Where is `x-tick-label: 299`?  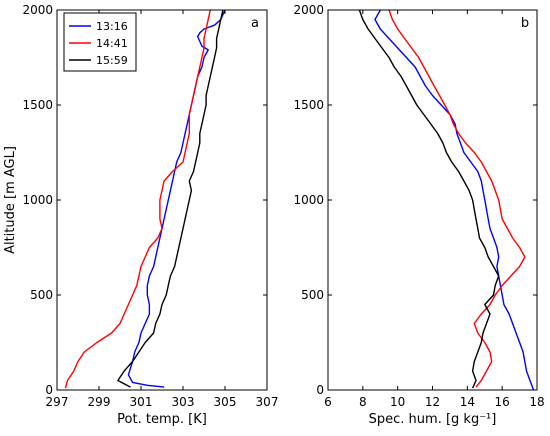
x-tick-label: 299 is located at coordinates (99, 402).